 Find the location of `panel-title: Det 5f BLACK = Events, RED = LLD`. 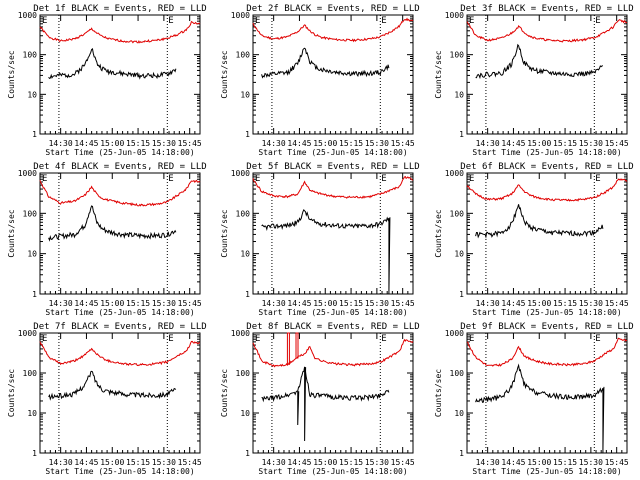

panel-title: Det 5f BLACK = Events, RED = LLD is located at coordinates (332, 167).